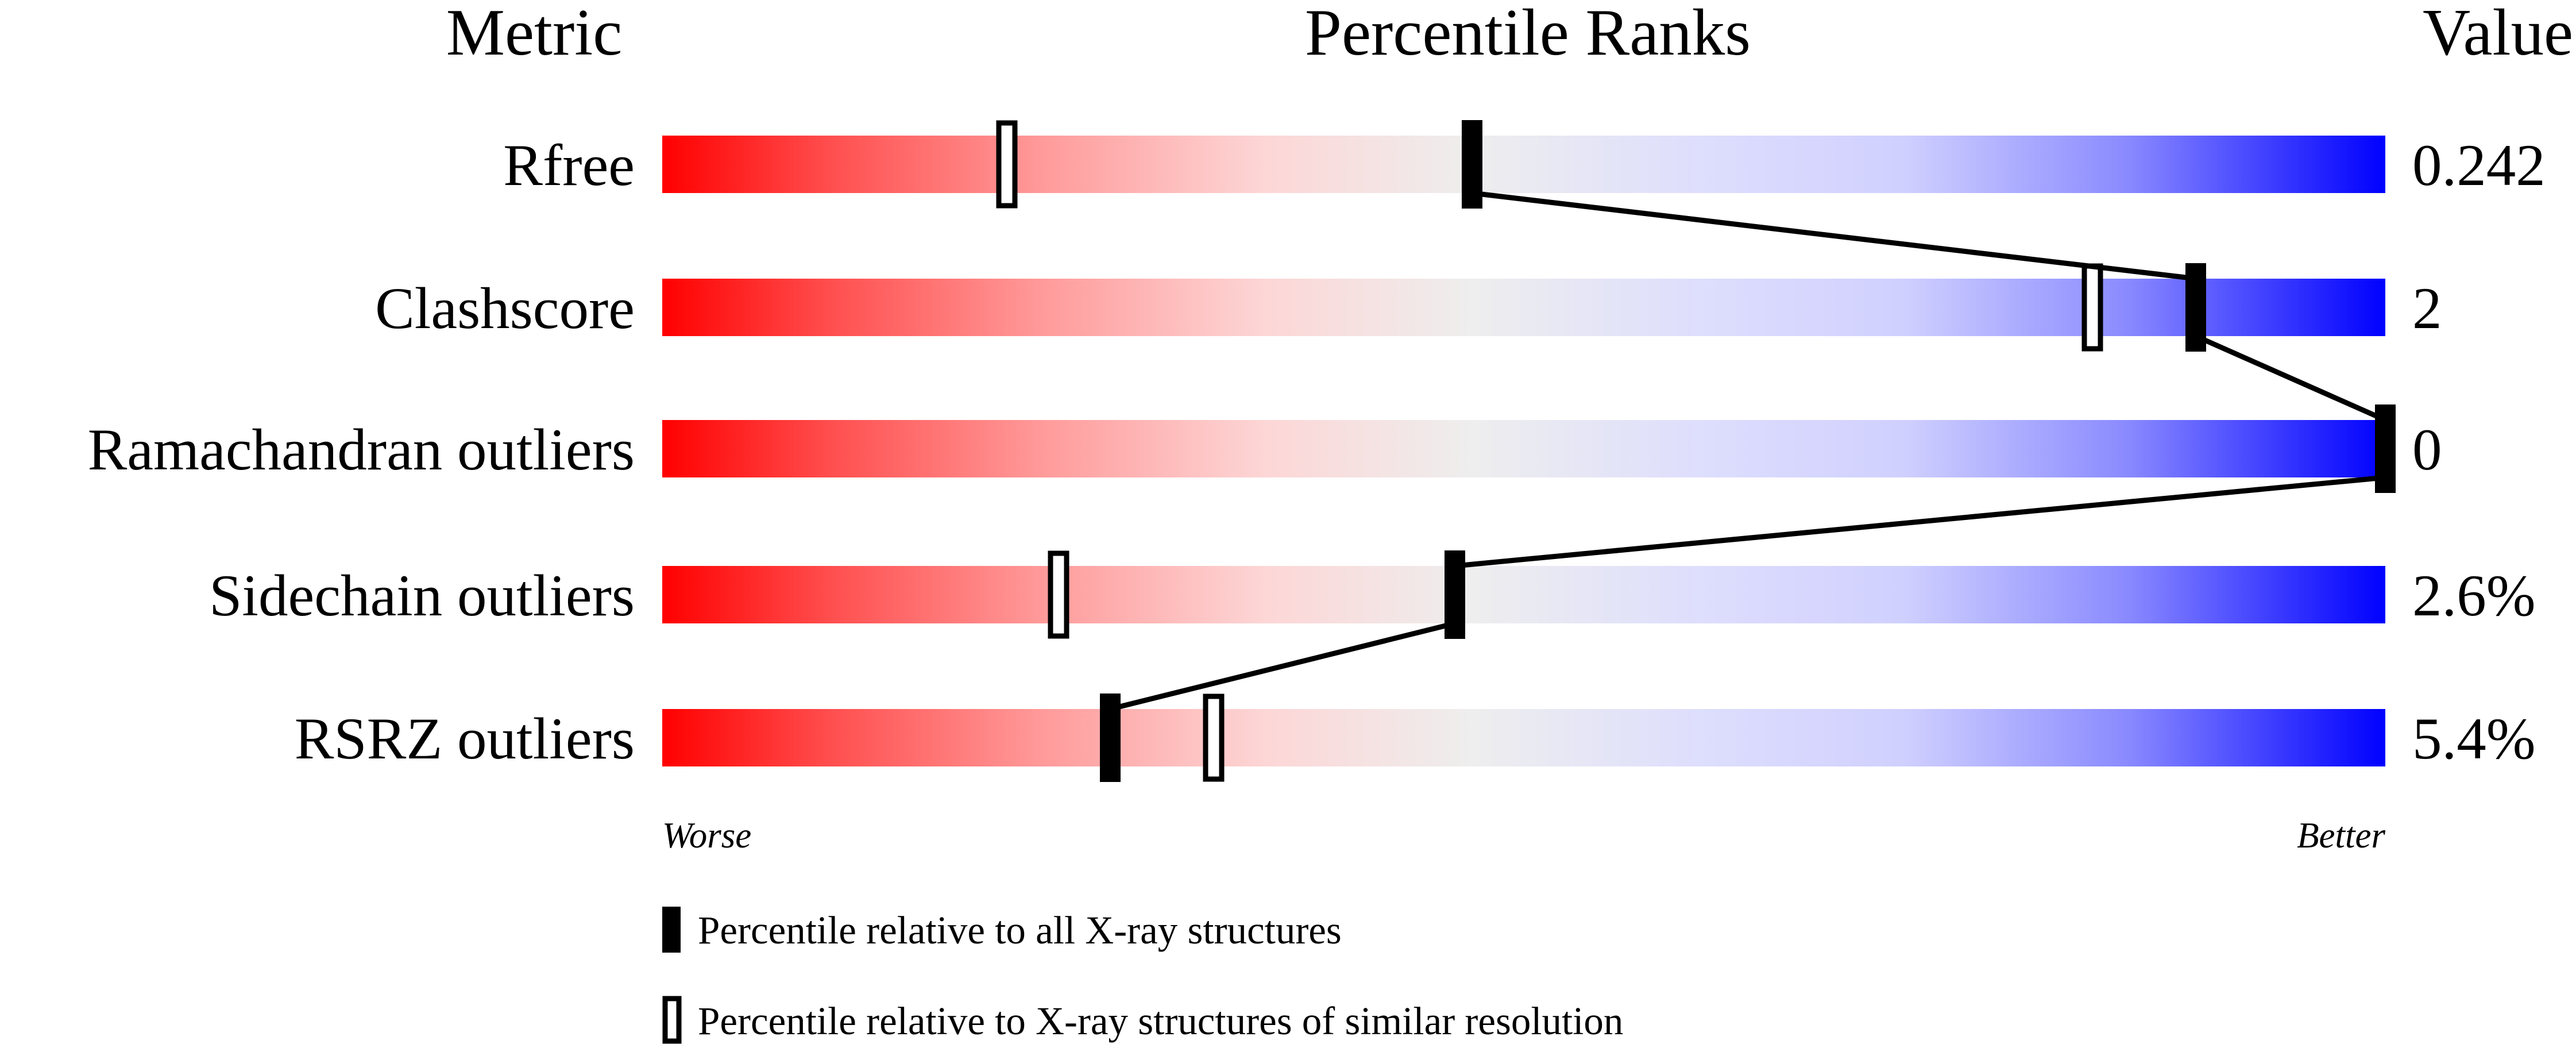 The height and width of the screenshot is (1048, 2576). What do you see at coordinates (2427, 308) in the screenshot?
I see `metric-value: 2` at bounding box center [2427, 308].